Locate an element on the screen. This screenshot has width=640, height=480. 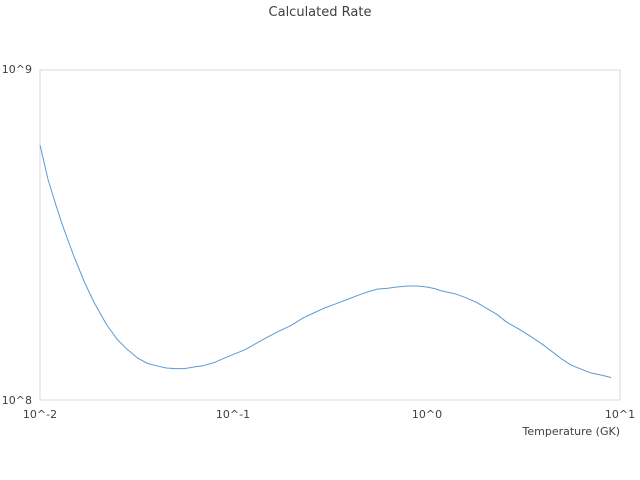
y-tick-label: 10^8 is located at coordinates (17, 400).